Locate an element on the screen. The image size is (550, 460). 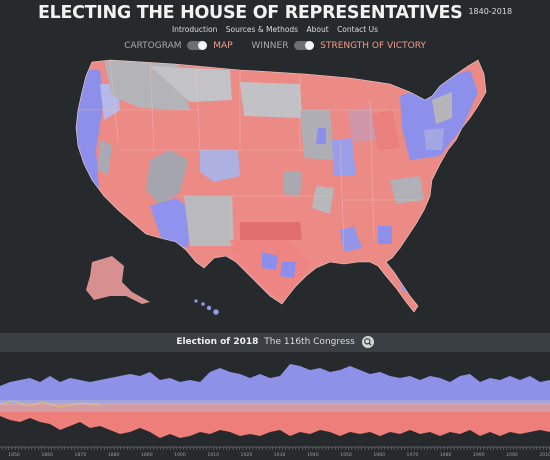
timeline-tick-label: 1920 is located at coordinates (247, 455).